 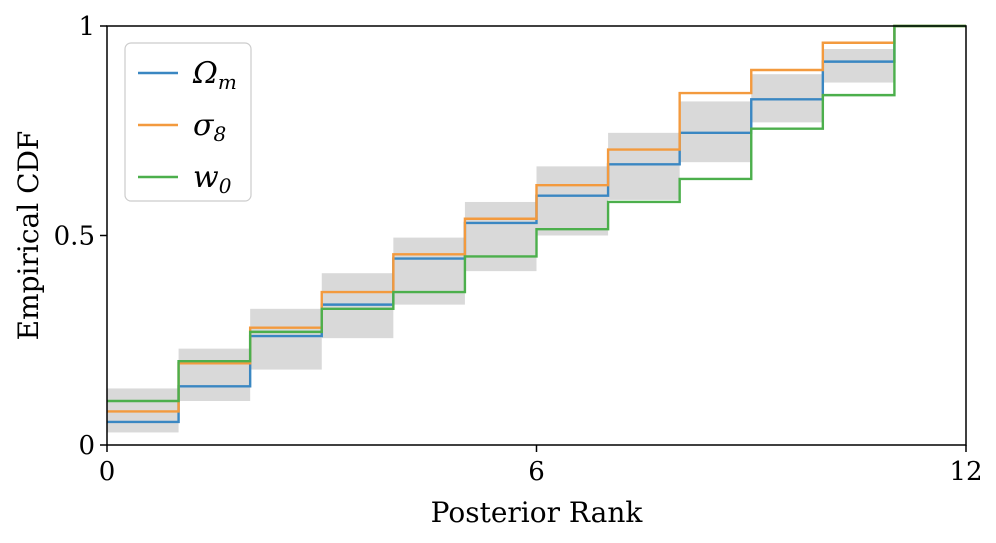 What do you see at coordinates (965, 472) in the screenshot?
I see `x-tick-label: 12` at bounding box center [965, 472].